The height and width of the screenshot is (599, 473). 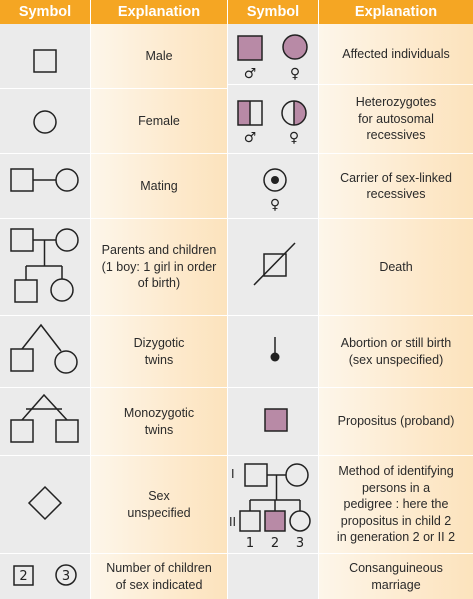 I want to click on explanation-carrier: Carrier of sex-linked recessives, so click(x=396, y=186).